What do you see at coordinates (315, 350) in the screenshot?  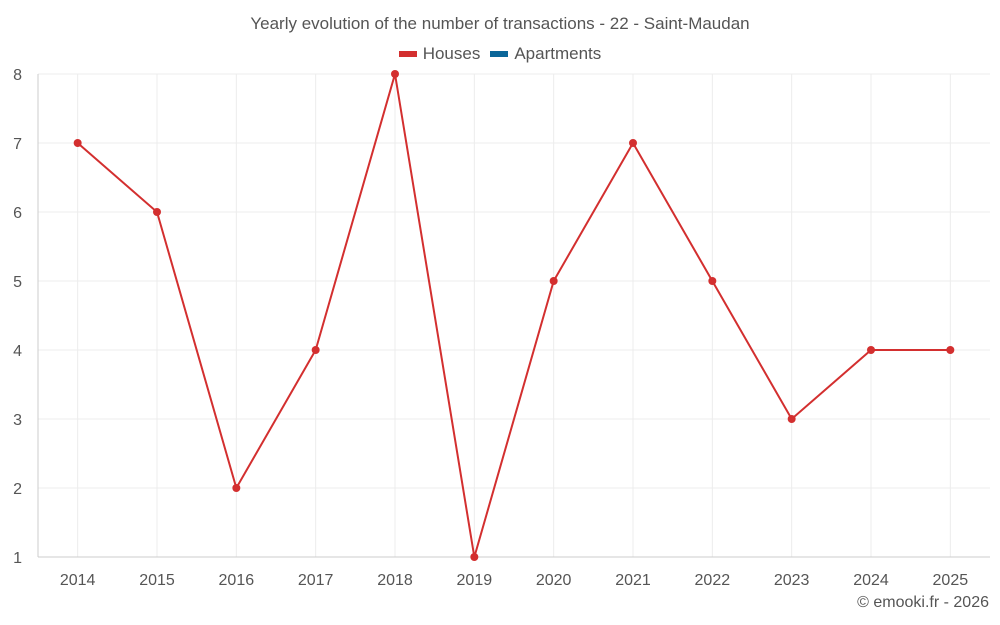 I see `data-point-houses-2017` at bounding box center [315, 350].